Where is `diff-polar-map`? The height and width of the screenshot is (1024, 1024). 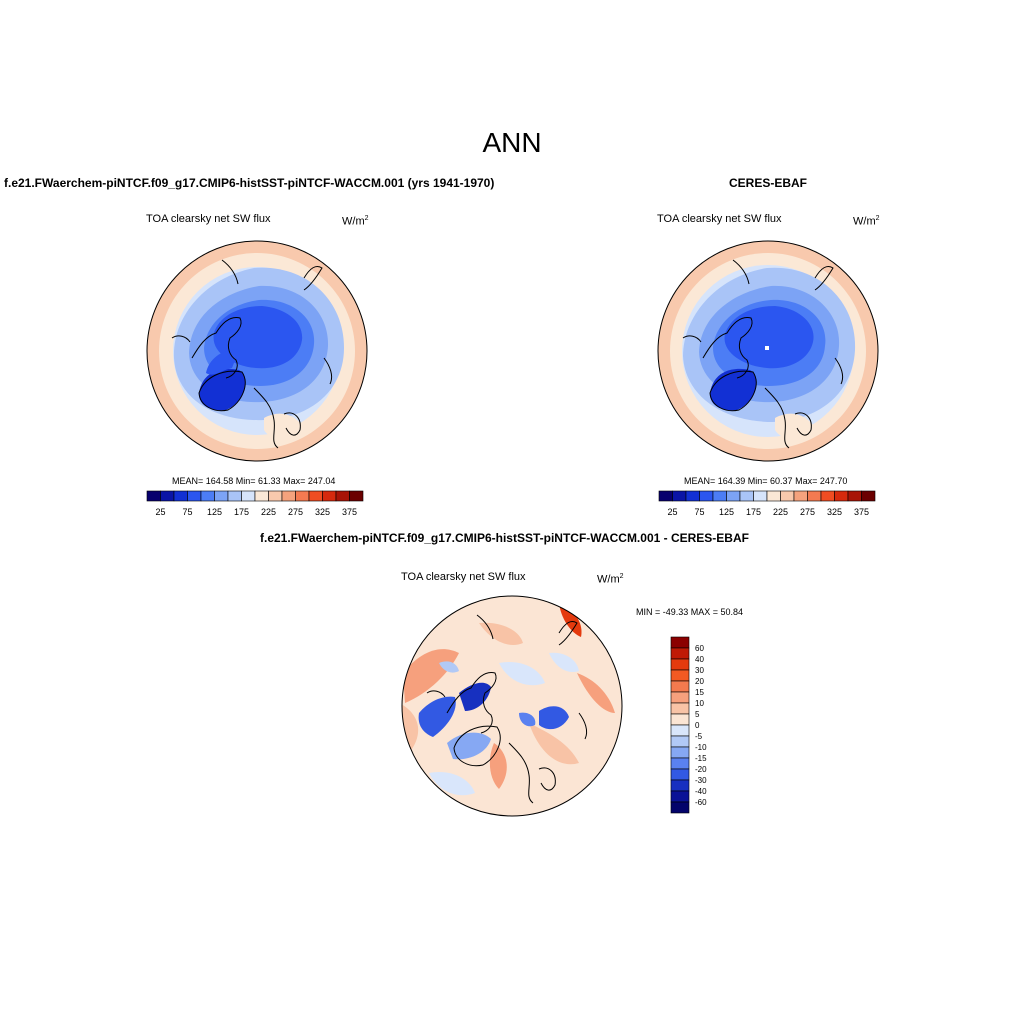
diff-polar-map is located at coordinates (512, 706).